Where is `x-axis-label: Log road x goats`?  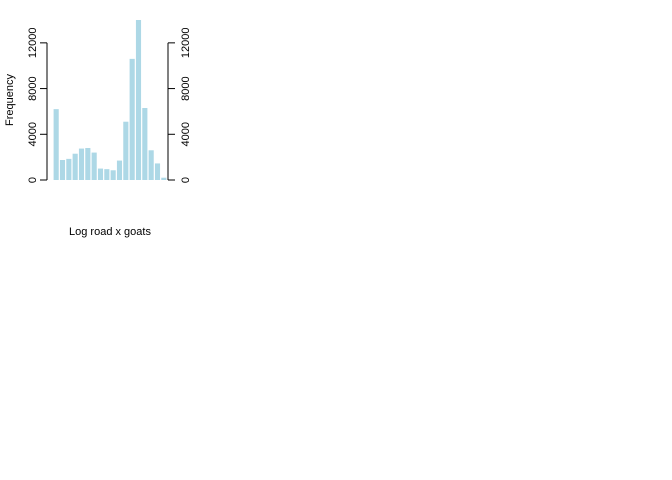
x-axis-label: Log road x goats is located at coordinates (110, 232).